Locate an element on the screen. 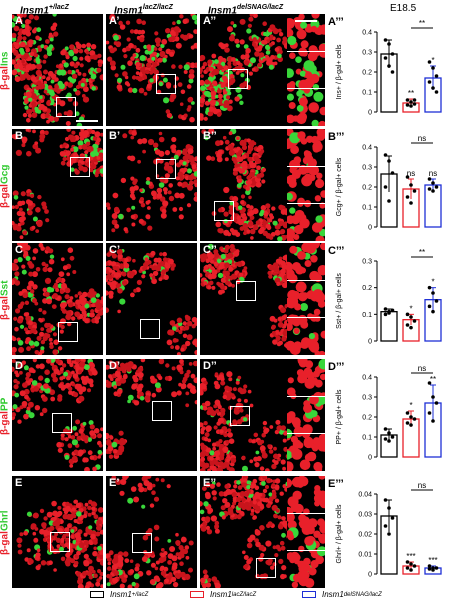 This screenshot has height=606, width=452. panel-label: D’’ is located at coordinates (210, 366).